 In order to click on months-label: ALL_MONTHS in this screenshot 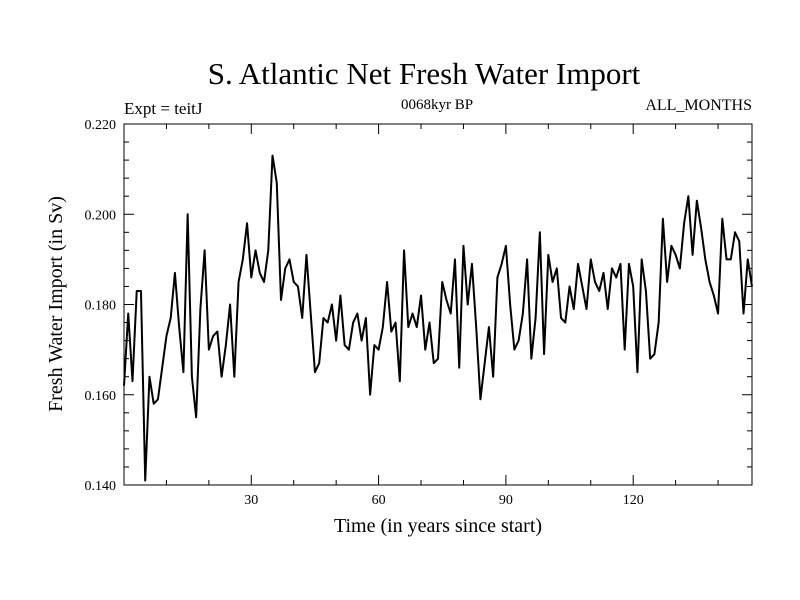, I will do `click(698, 105)`.